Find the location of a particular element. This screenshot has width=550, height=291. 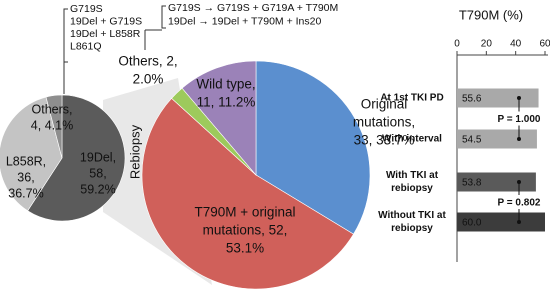

x-tick-label: 0 is located at coordinates (457, 44).